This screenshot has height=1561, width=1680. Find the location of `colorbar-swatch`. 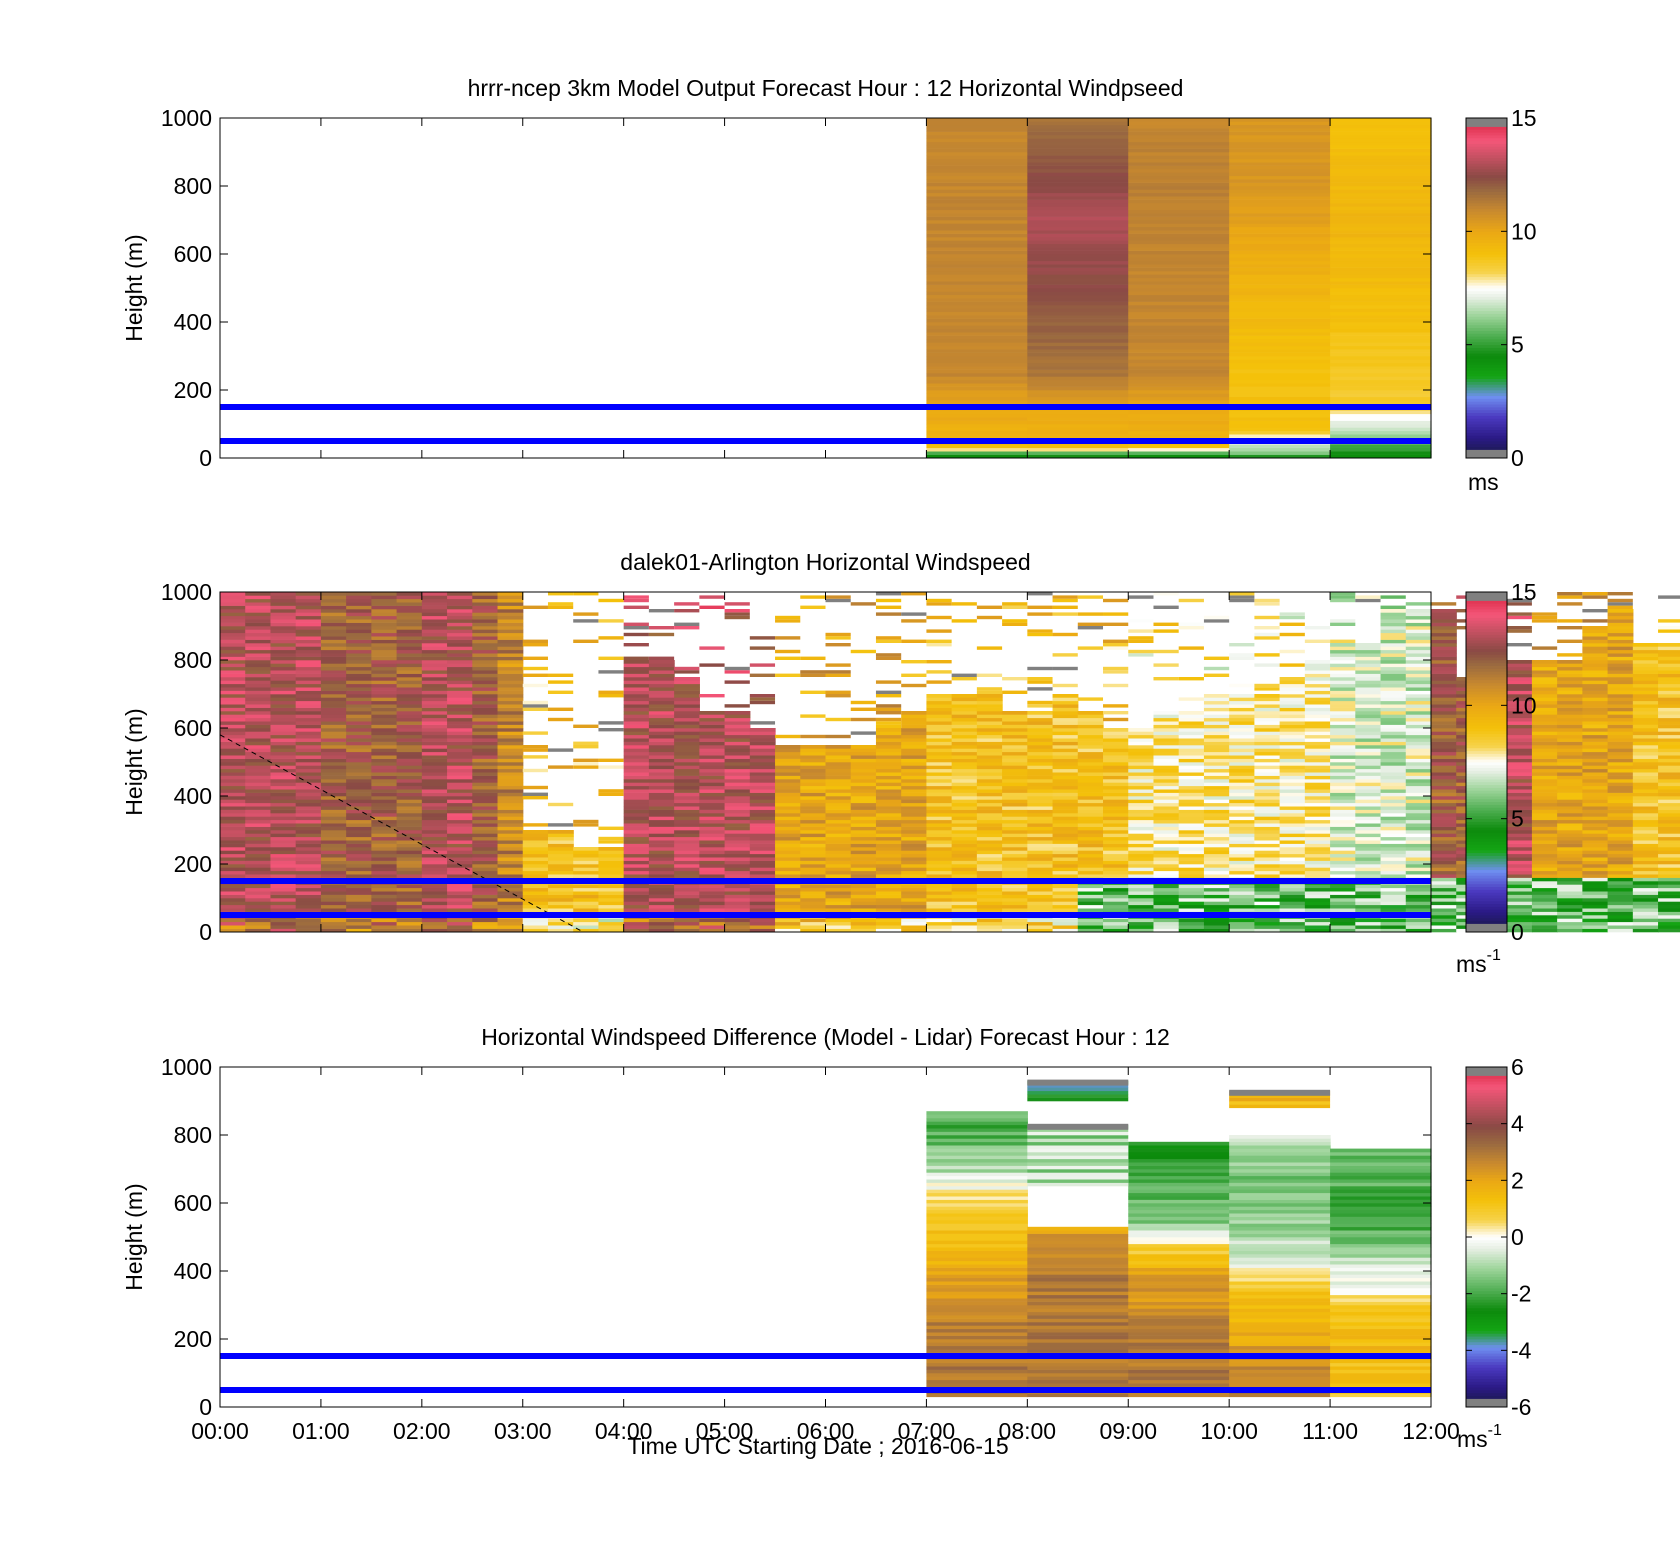

colorbar-swatch is located at coordinates (1486, 241).